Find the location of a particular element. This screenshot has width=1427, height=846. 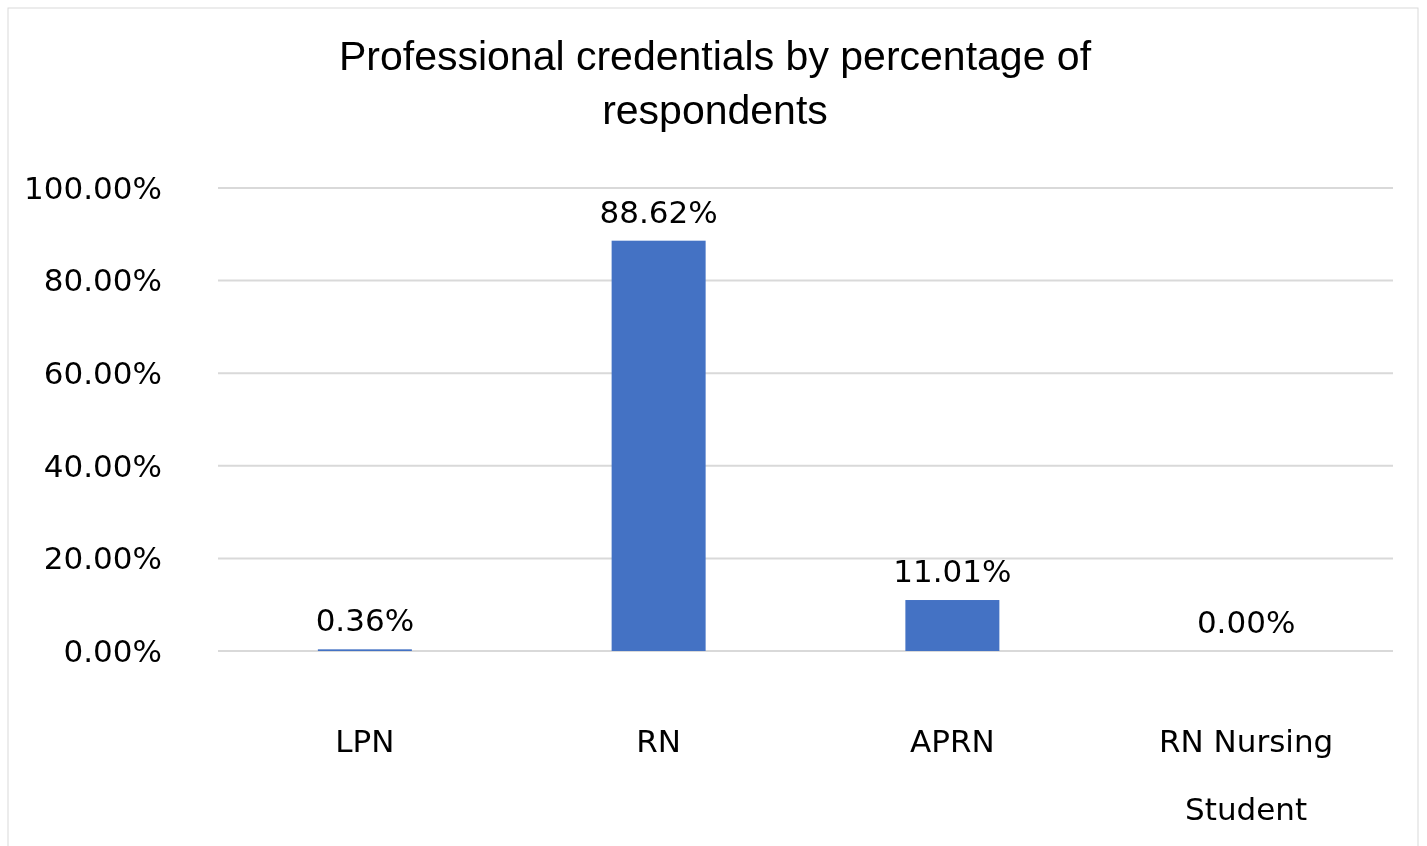

x-tick-label: RN is located at coordinates (658, 741).